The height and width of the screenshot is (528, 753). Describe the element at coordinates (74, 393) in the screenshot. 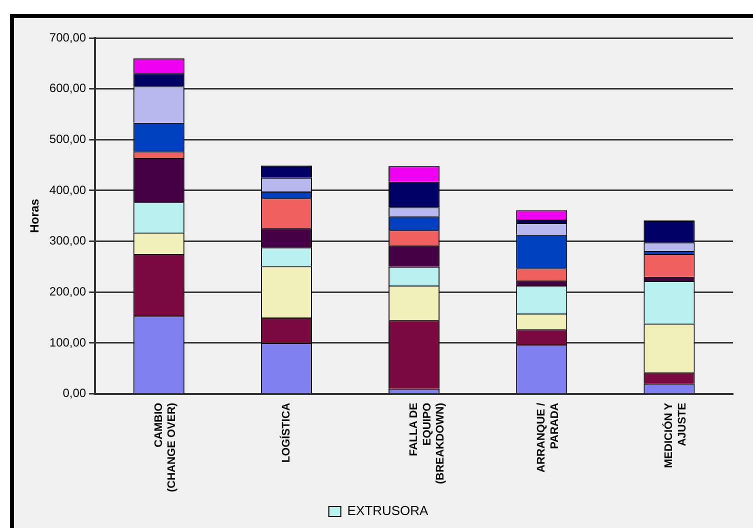

I see `y-tick-label: 0,00` at that location.